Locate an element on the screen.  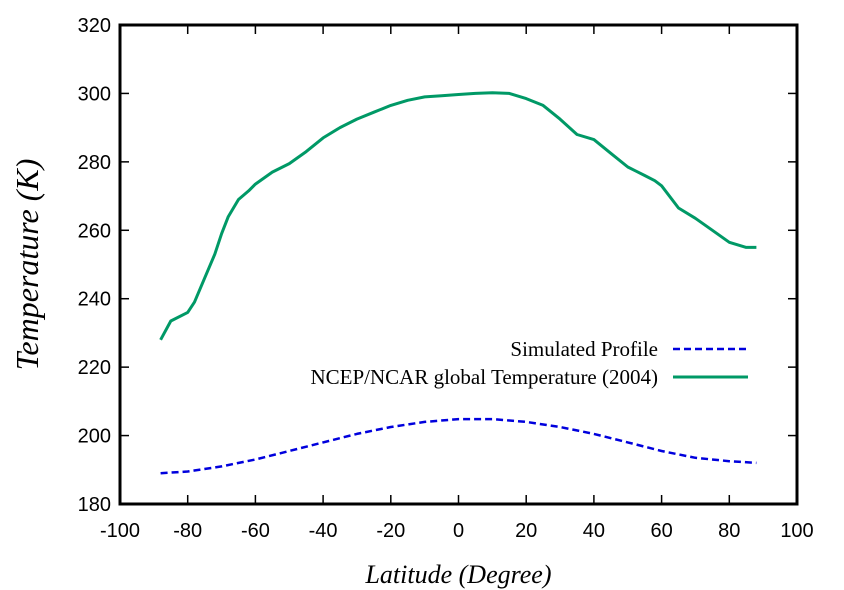
x-tick-label: -80 is located at coordinates (187, 531).